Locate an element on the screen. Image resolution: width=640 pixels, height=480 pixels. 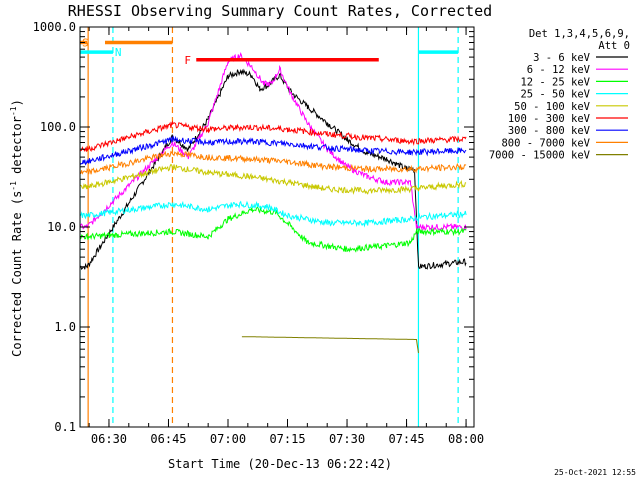
legend-label-3: 25 - 50 keV is located at coordinates (555, 95).